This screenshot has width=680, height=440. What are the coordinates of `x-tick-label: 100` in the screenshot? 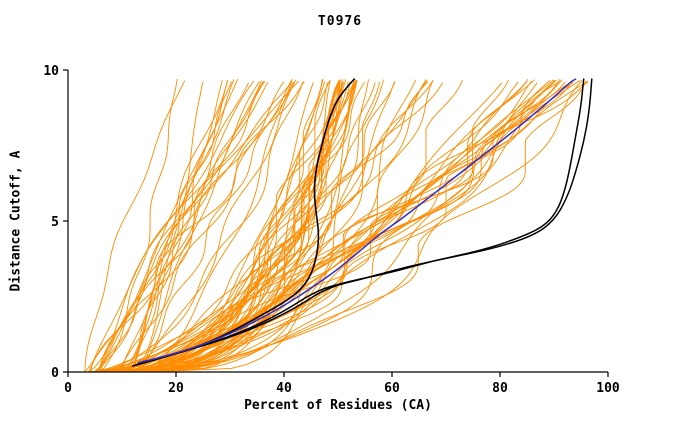 It's located at (608, 388).